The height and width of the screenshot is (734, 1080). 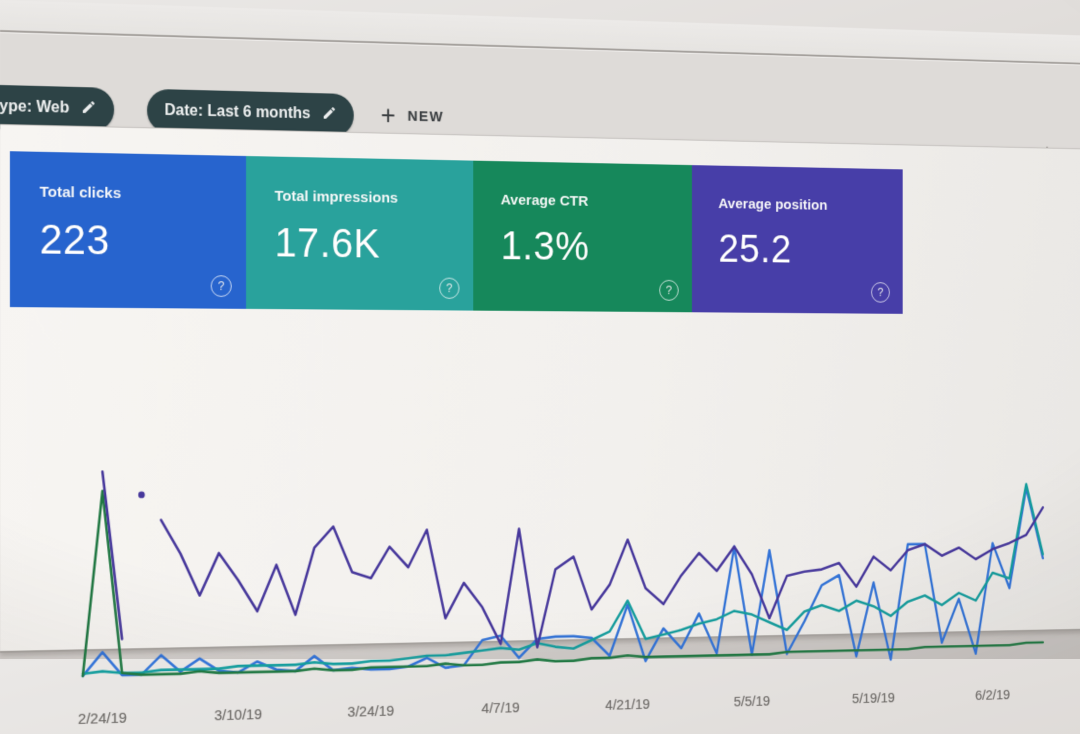 I want to click on metric-card-value: 25.2, so click(x=755, y=248).